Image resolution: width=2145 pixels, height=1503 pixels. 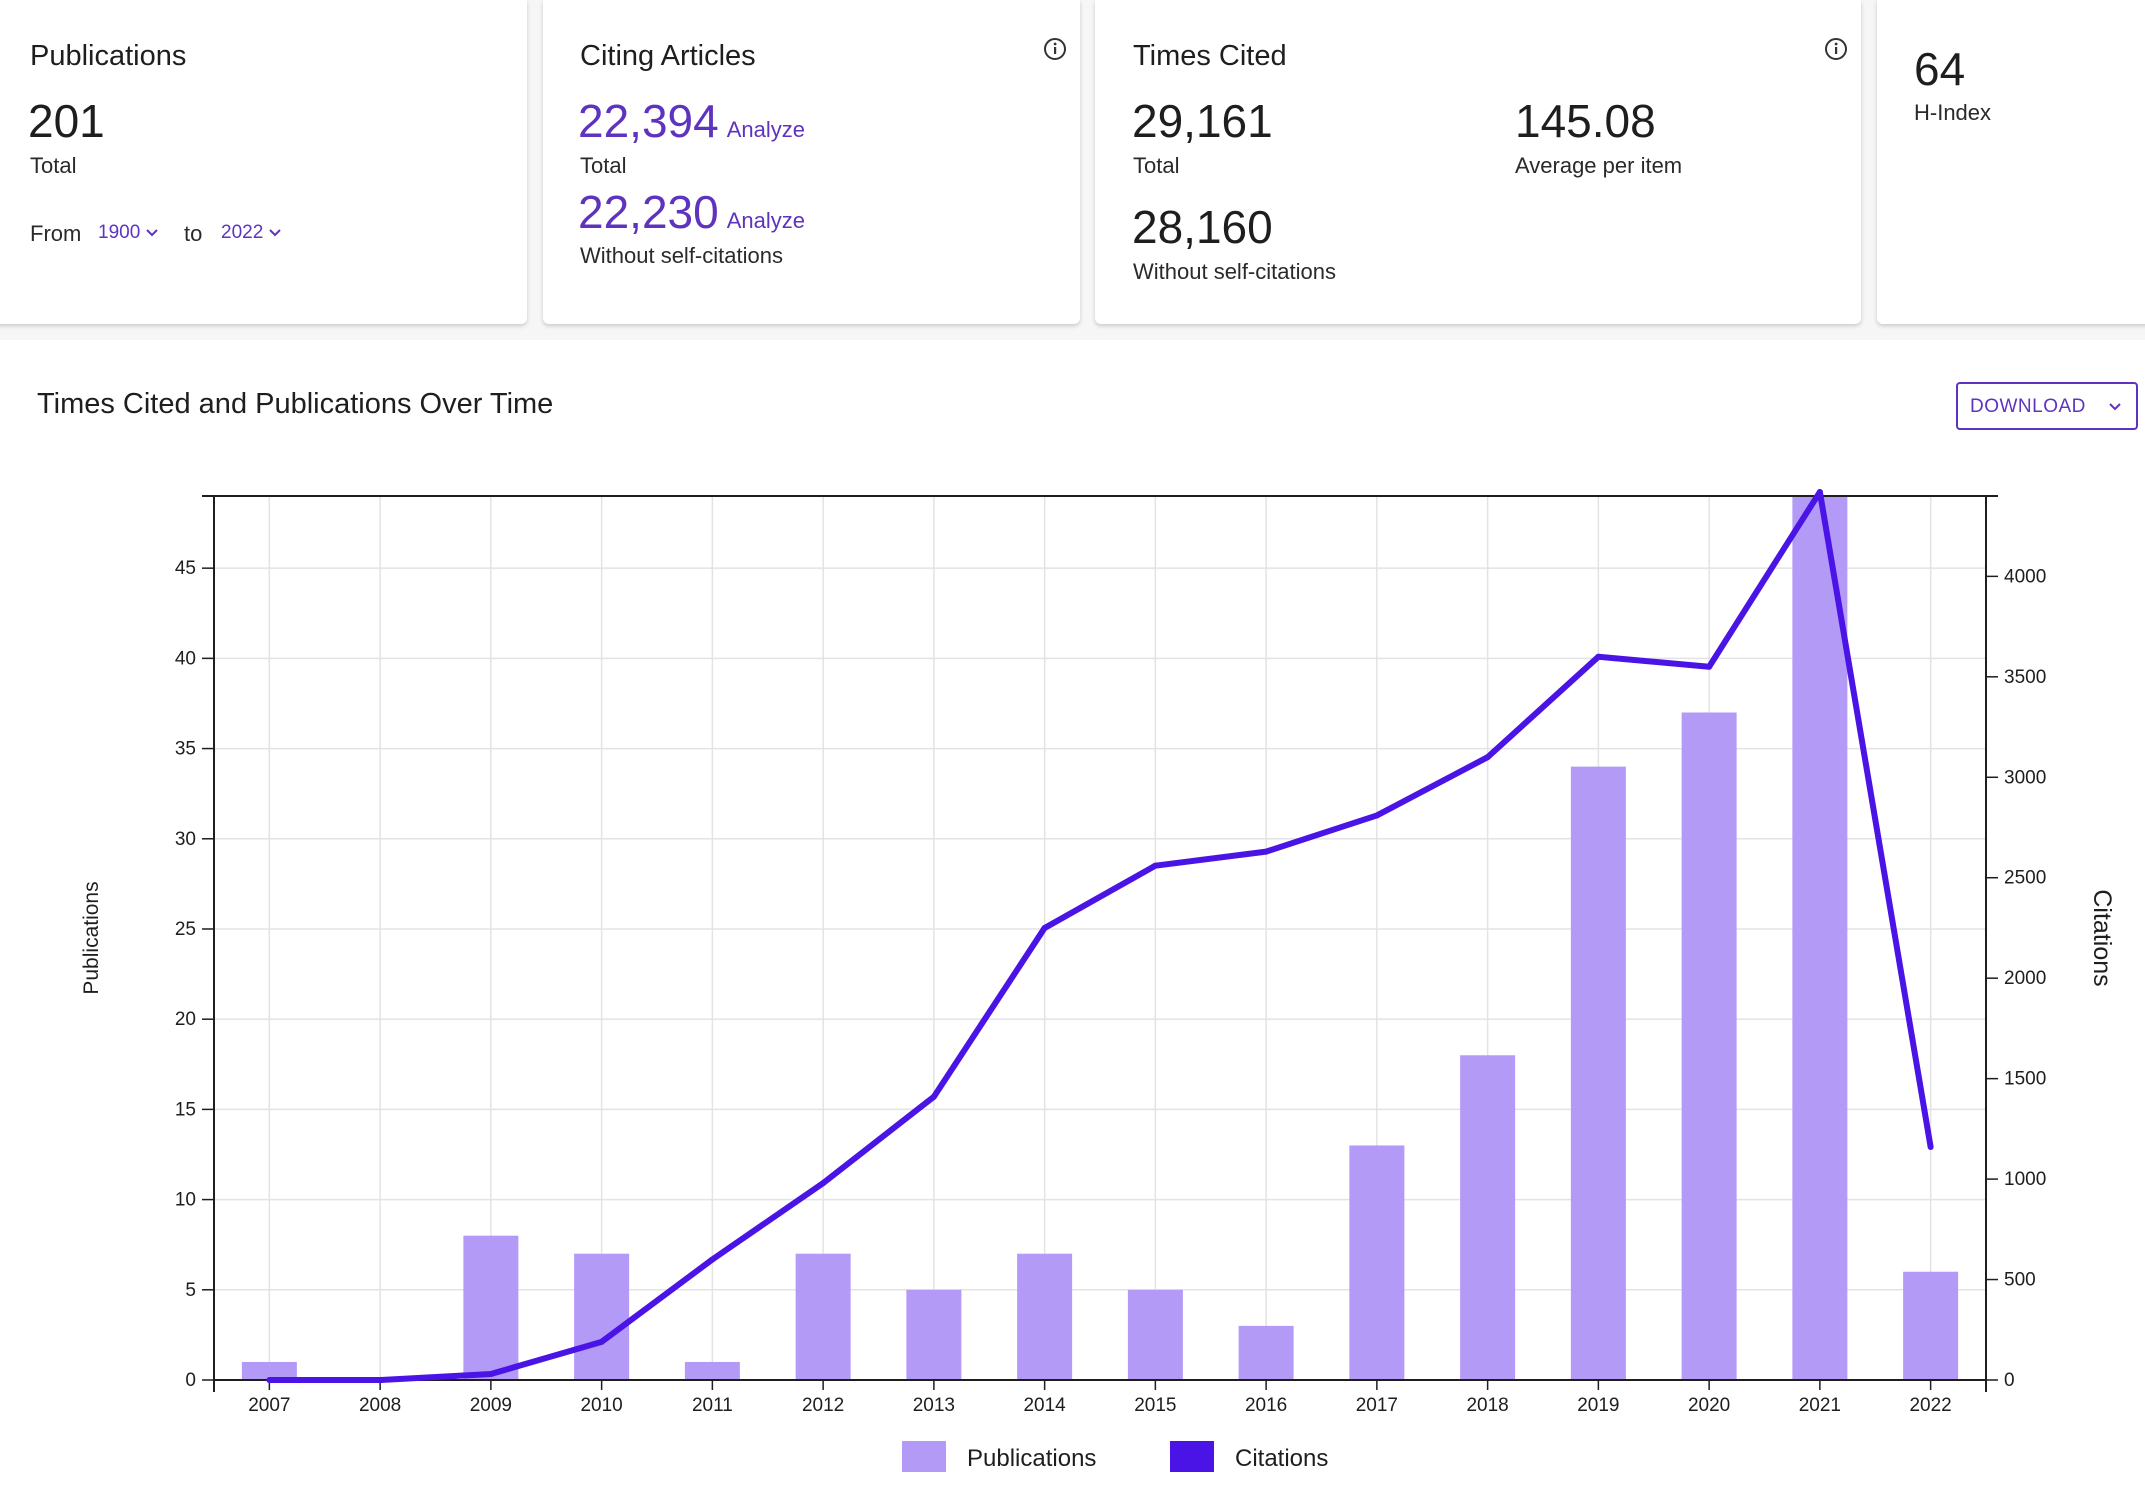 What do you see at coordinates (1930, 1405) in the screenshot?
I see `x-tick-label: 2022` at bounding box center [1930, 1405].